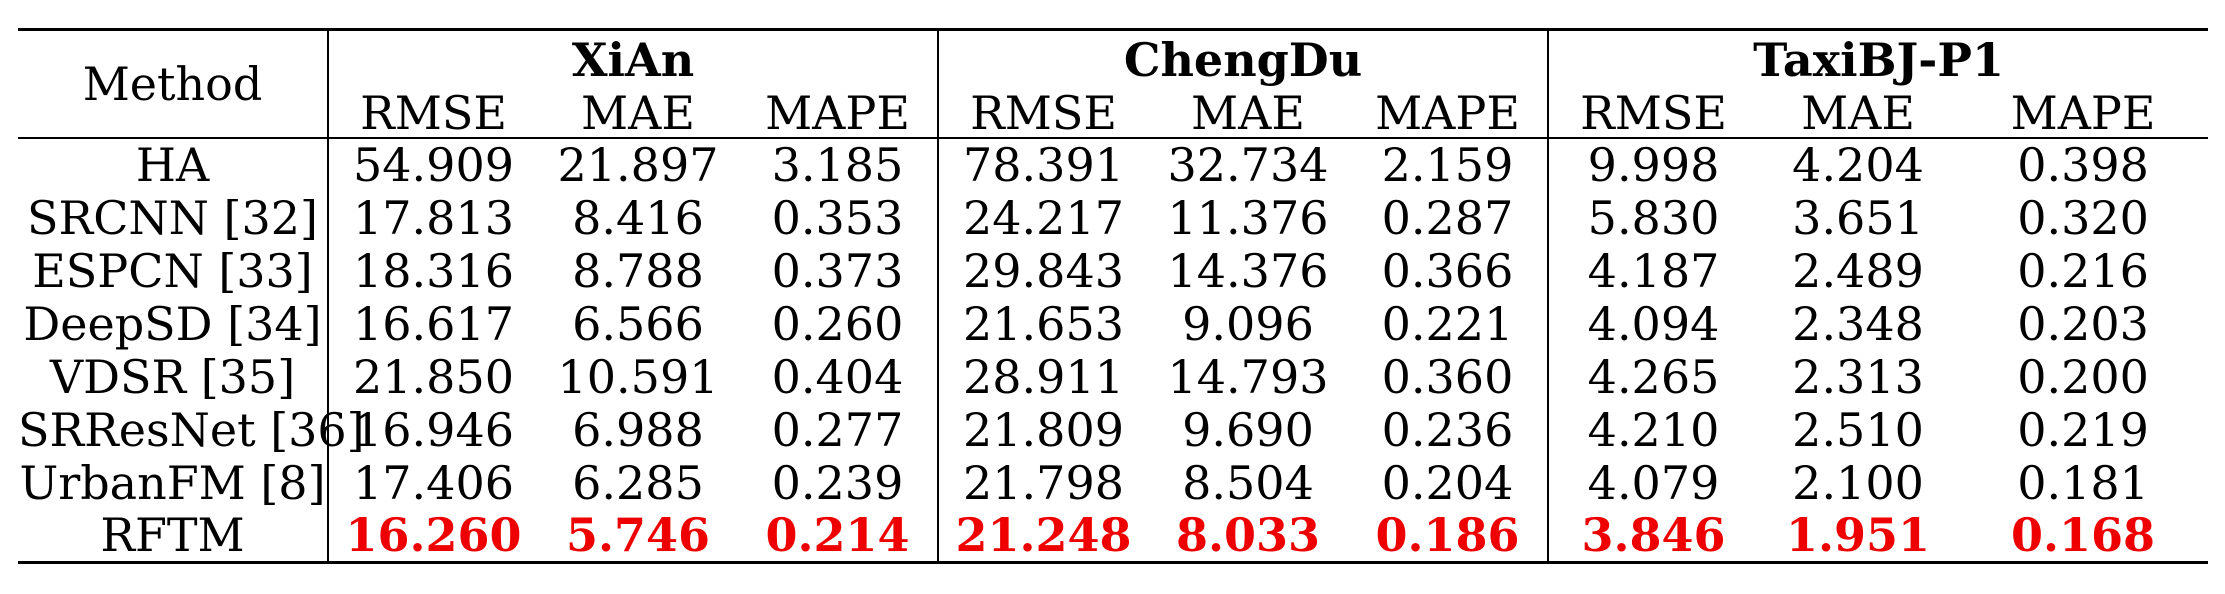 The image size is (2225, 594). What do you see at coordinates (2083, 376) in the screenshot?
I see `value-cell: 0.200` at bounding box center [2083, 376].